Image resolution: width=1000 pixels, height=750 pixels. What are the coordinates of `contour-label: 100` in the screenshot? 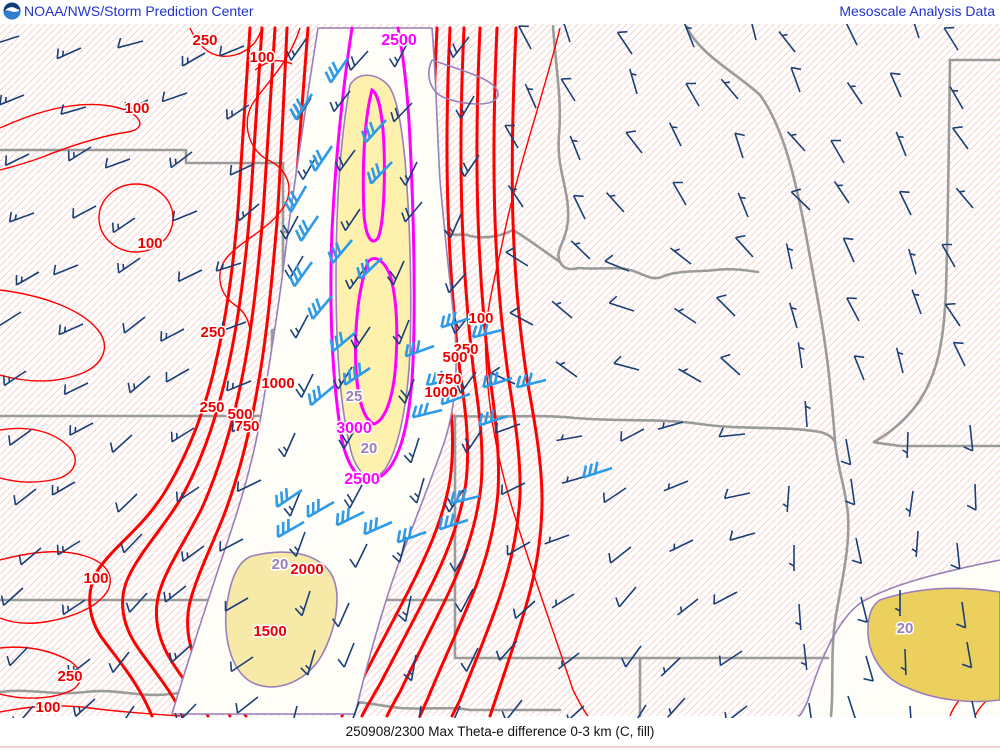 It's located at (47, 707).